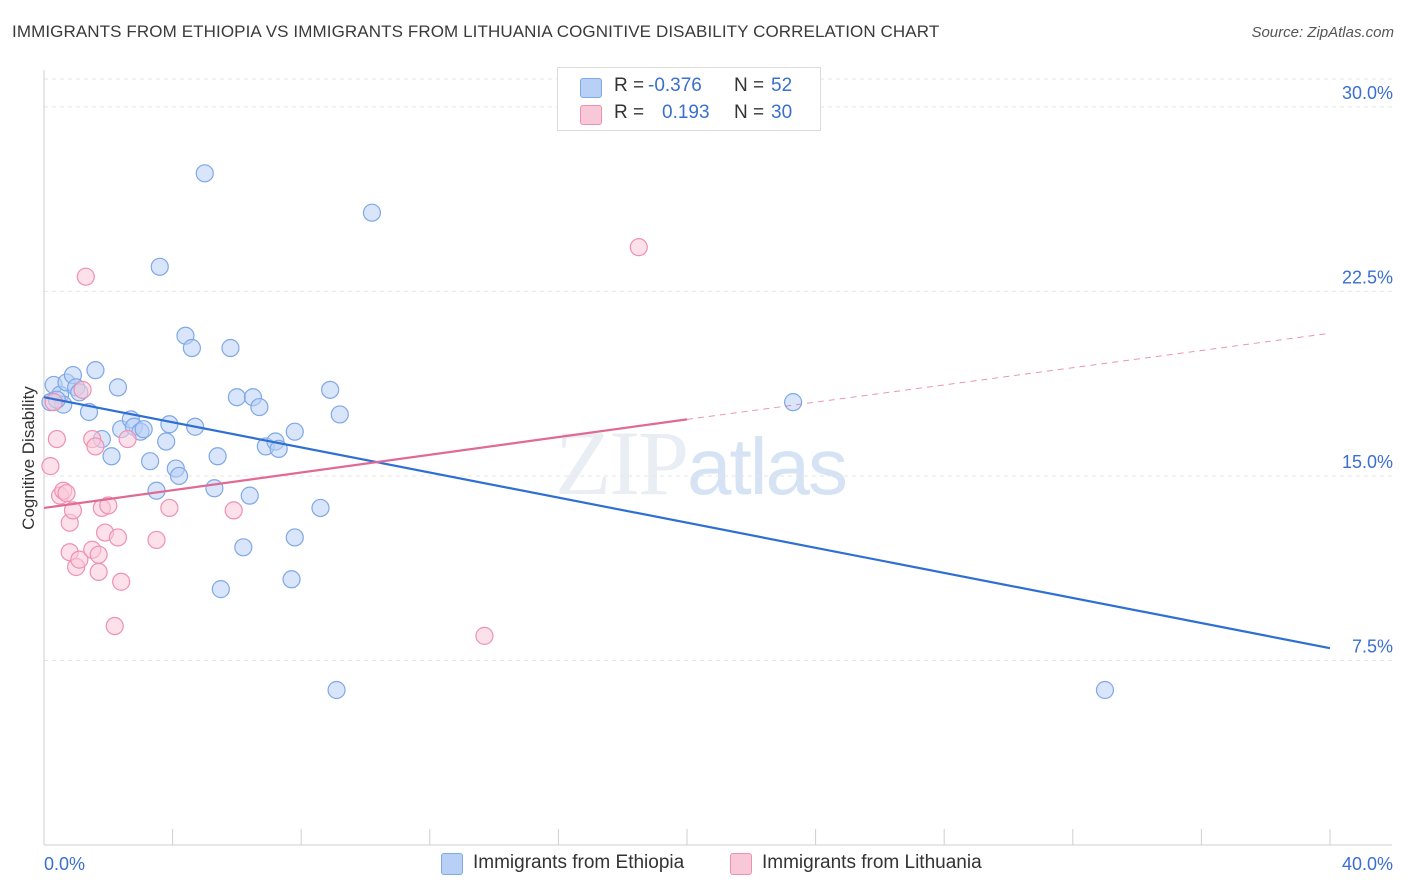  Describe the element at coordinates (28, 458) in the screenshot. I see `y-axis-label: Cognitive Disability` at that location.